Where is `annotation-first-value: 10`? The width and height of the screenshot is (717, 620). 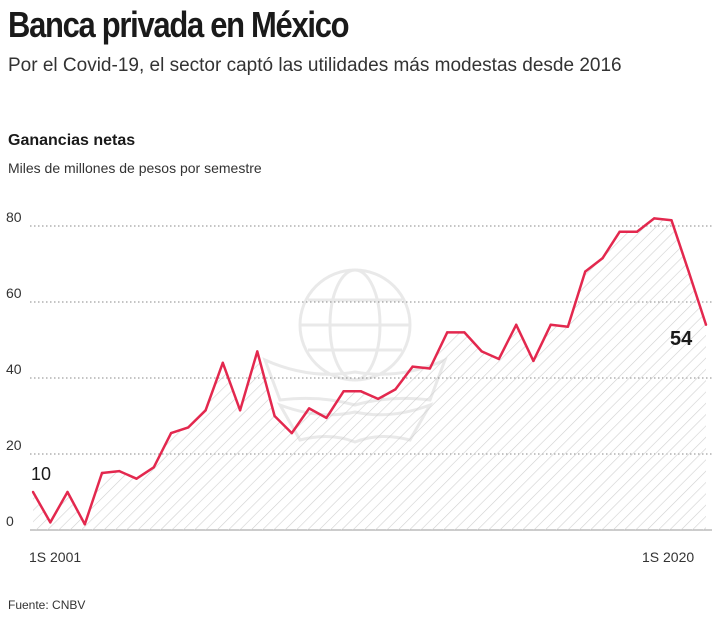 annotation-first-value: 10 is located at coordinates (41, 474).